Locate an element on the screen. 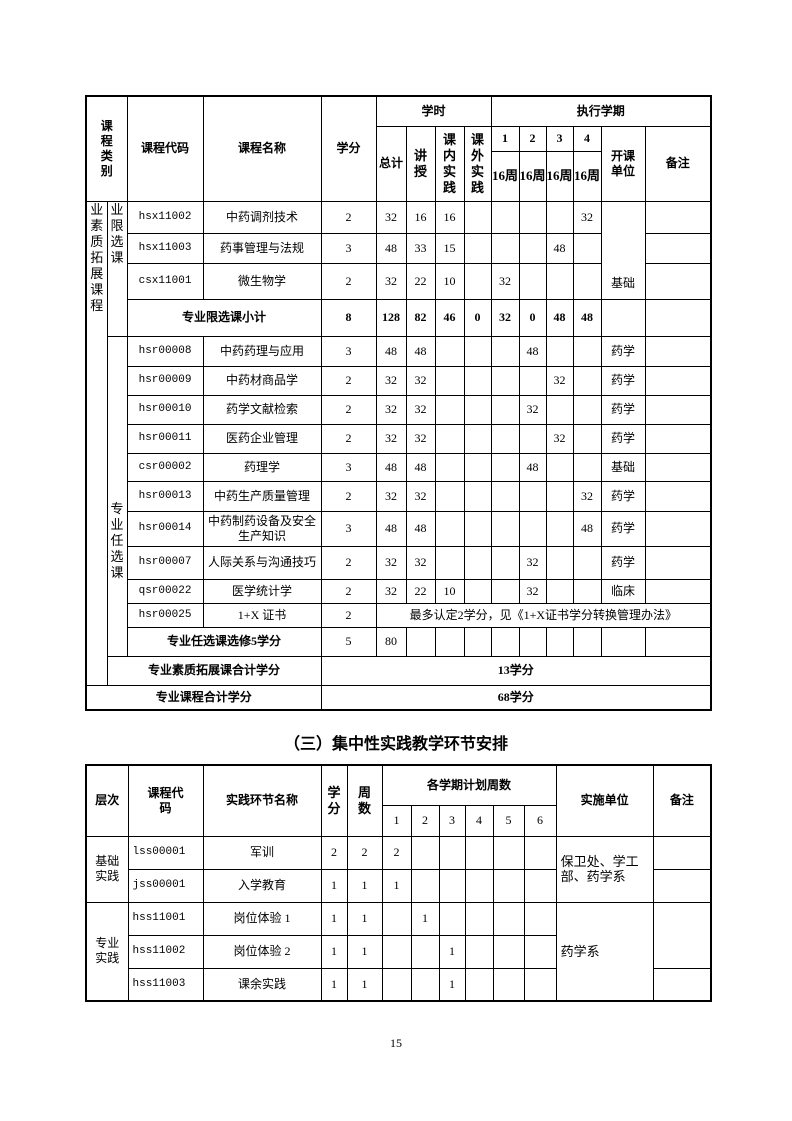 The width and height of the screenshot is (792, 1121). header-semester-3: 3 is located at coordinates (559, 138).